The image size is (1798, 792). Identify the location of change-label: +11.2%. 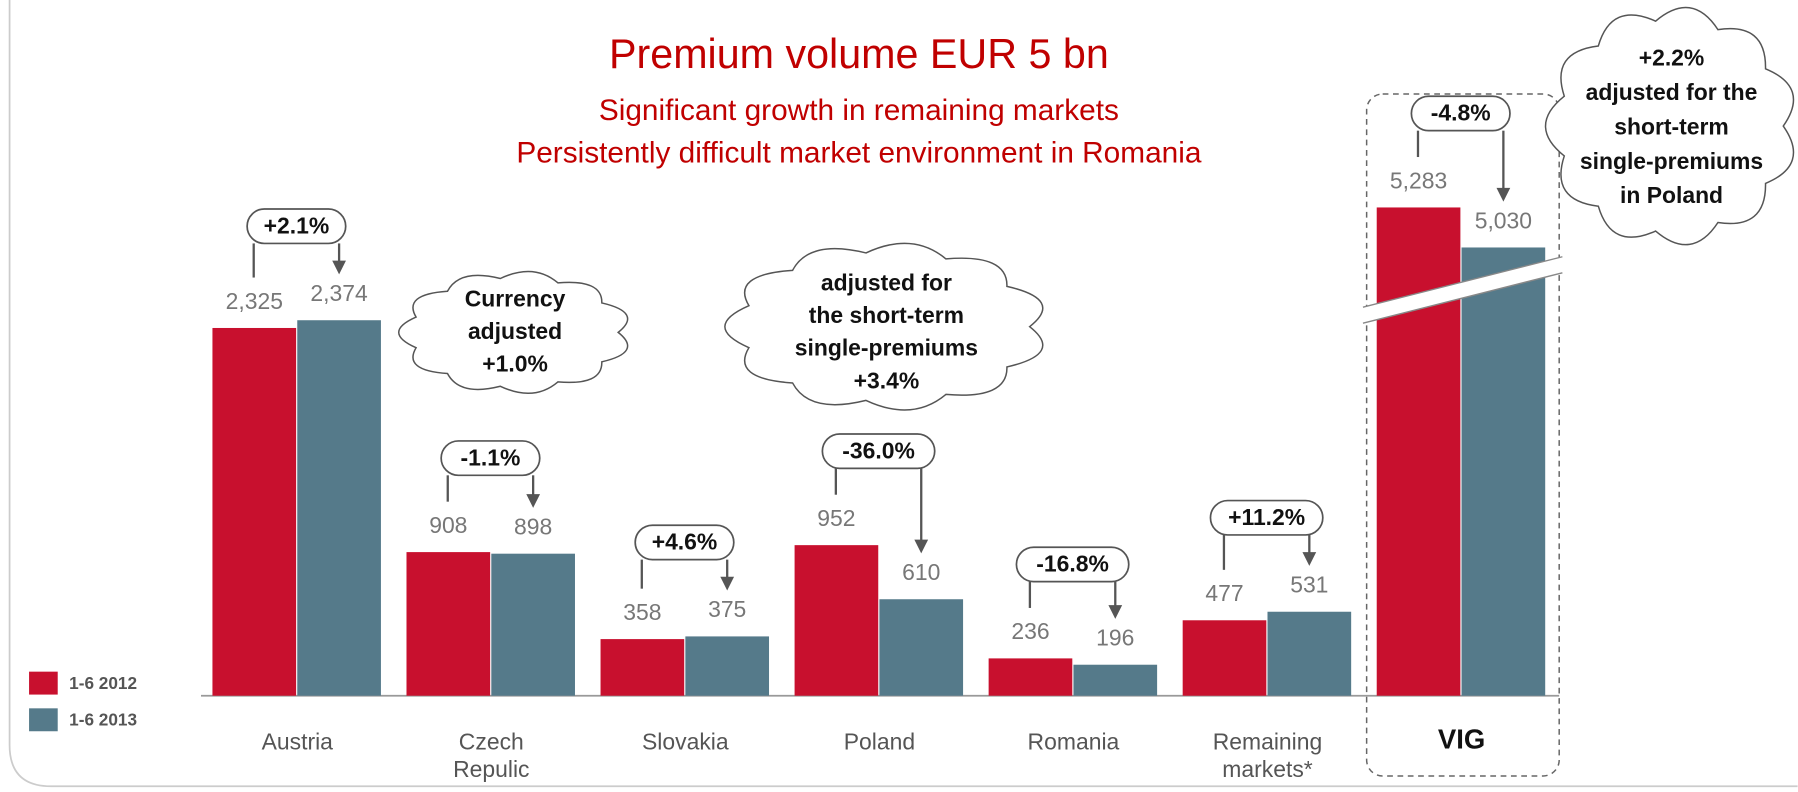
(1266, 517).